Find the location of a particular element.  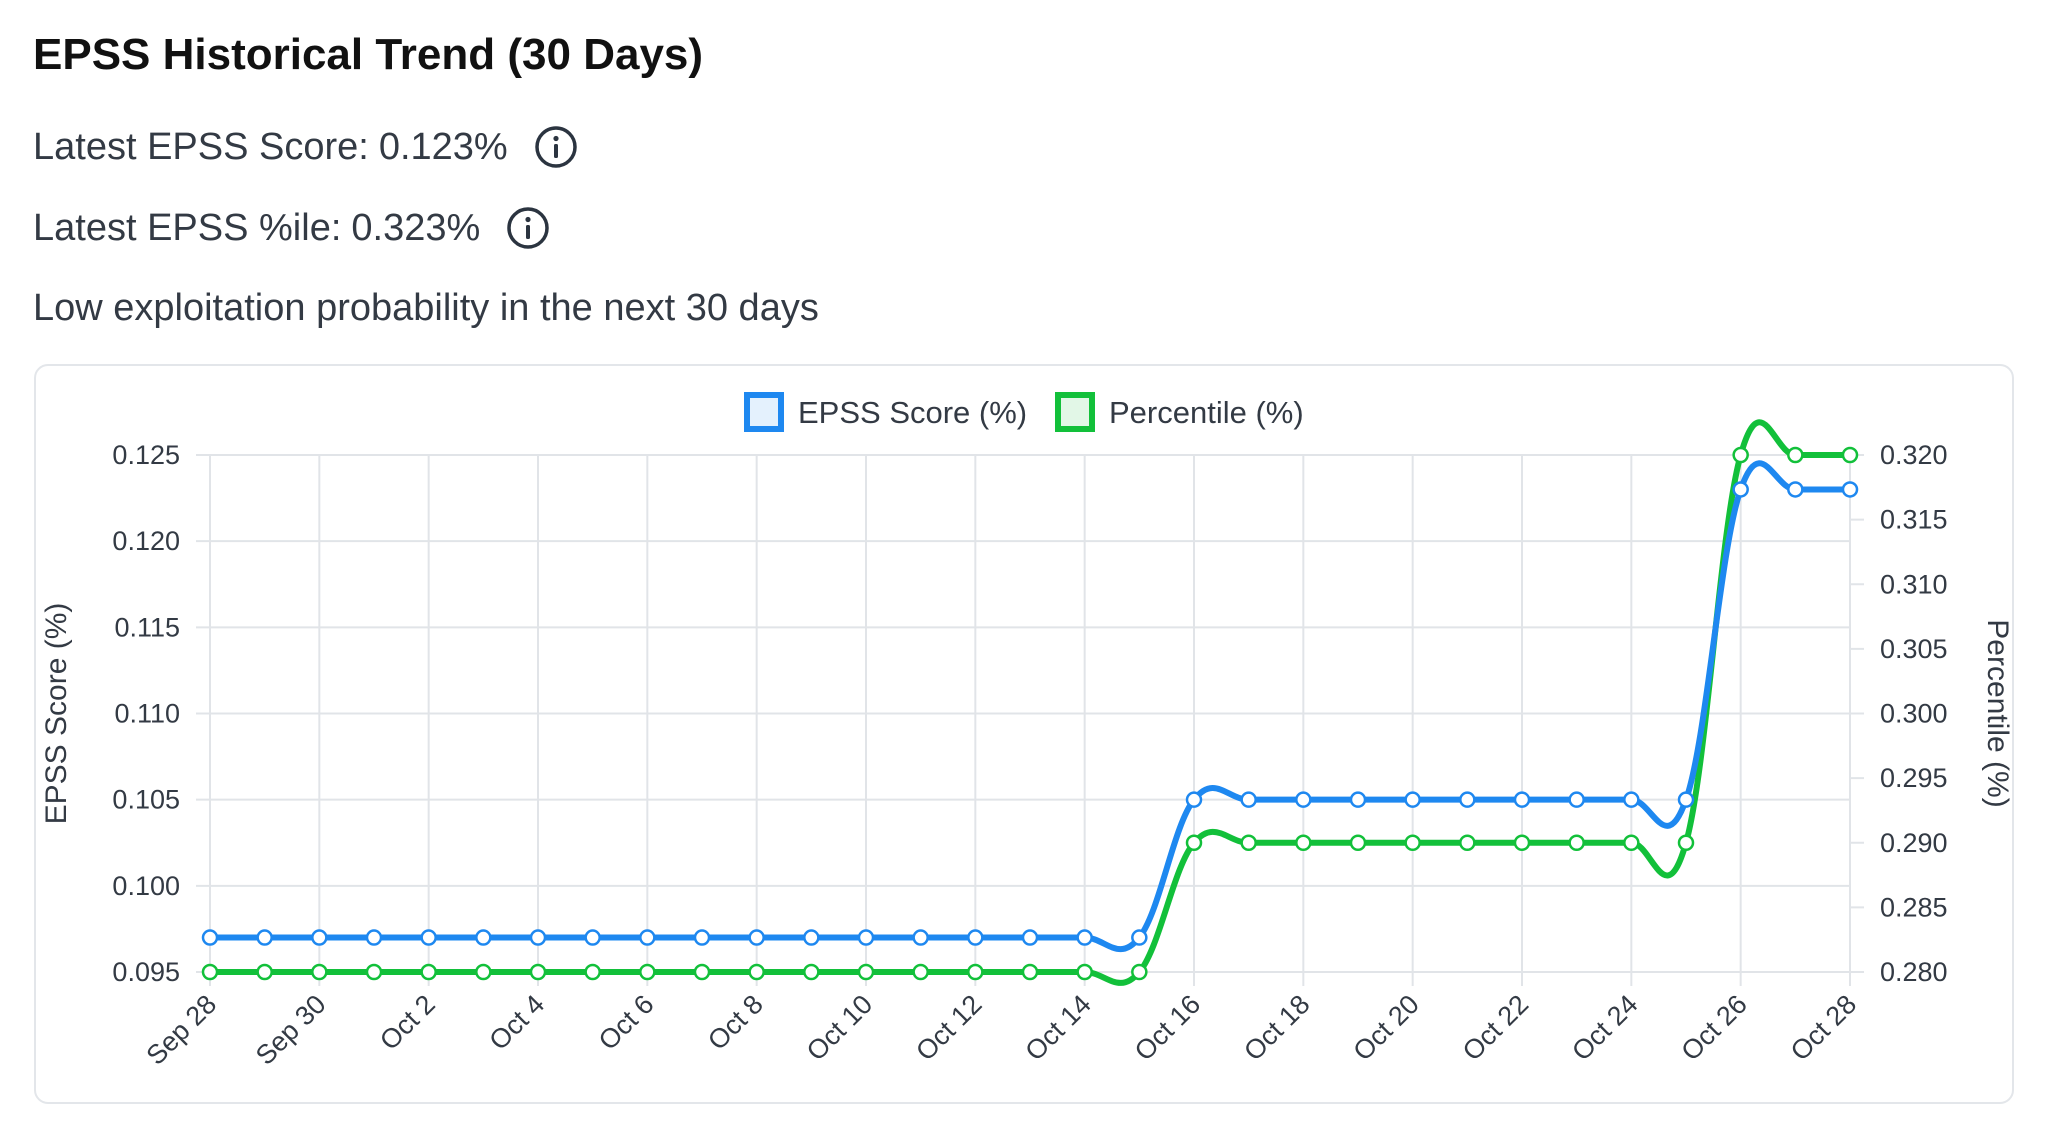

y-left-axis-title: EPSS Score (%) is located at coordinates (56, 714).